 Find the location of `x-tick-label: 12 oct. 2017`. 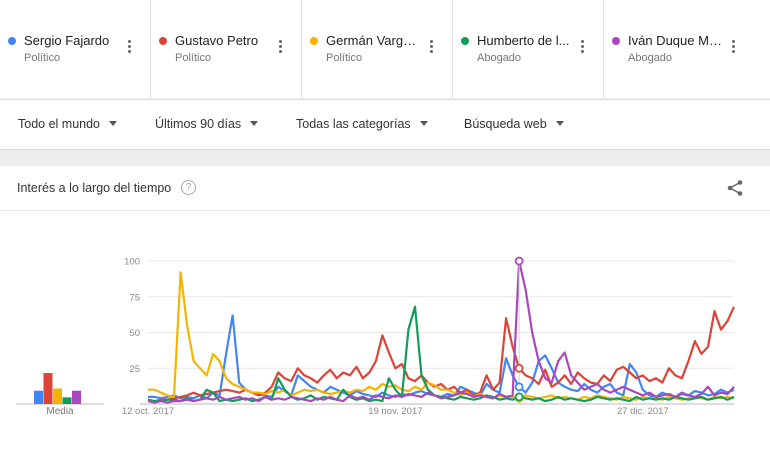

x-tick-label: 12 oct. 2017 is located at coordinates (148, 411).